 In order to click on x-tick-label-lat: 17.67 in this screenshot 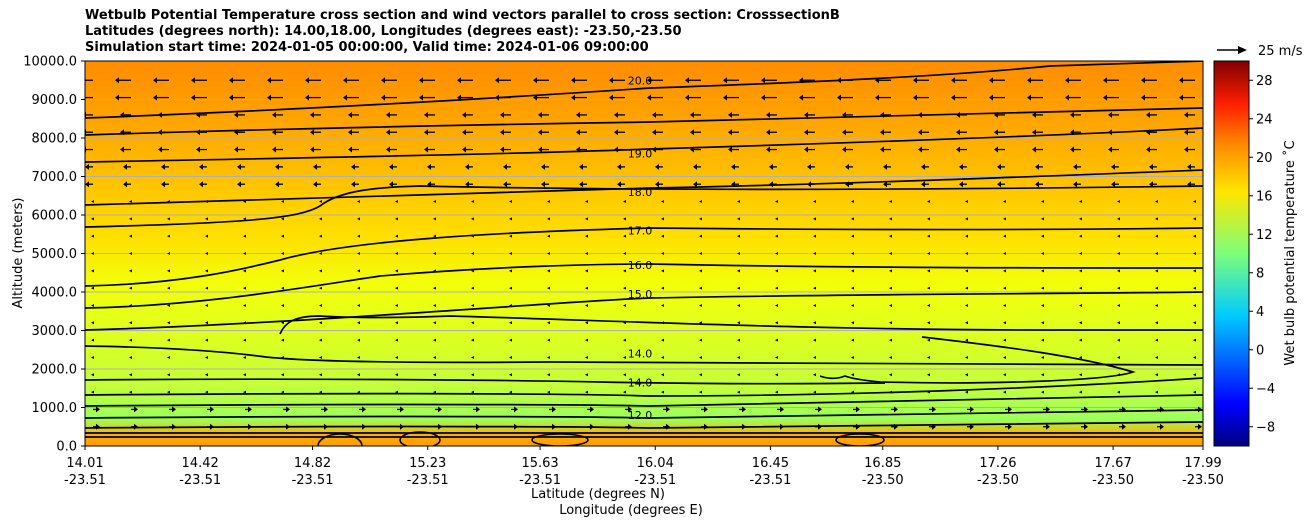, I will do `click(1113, 463)`.